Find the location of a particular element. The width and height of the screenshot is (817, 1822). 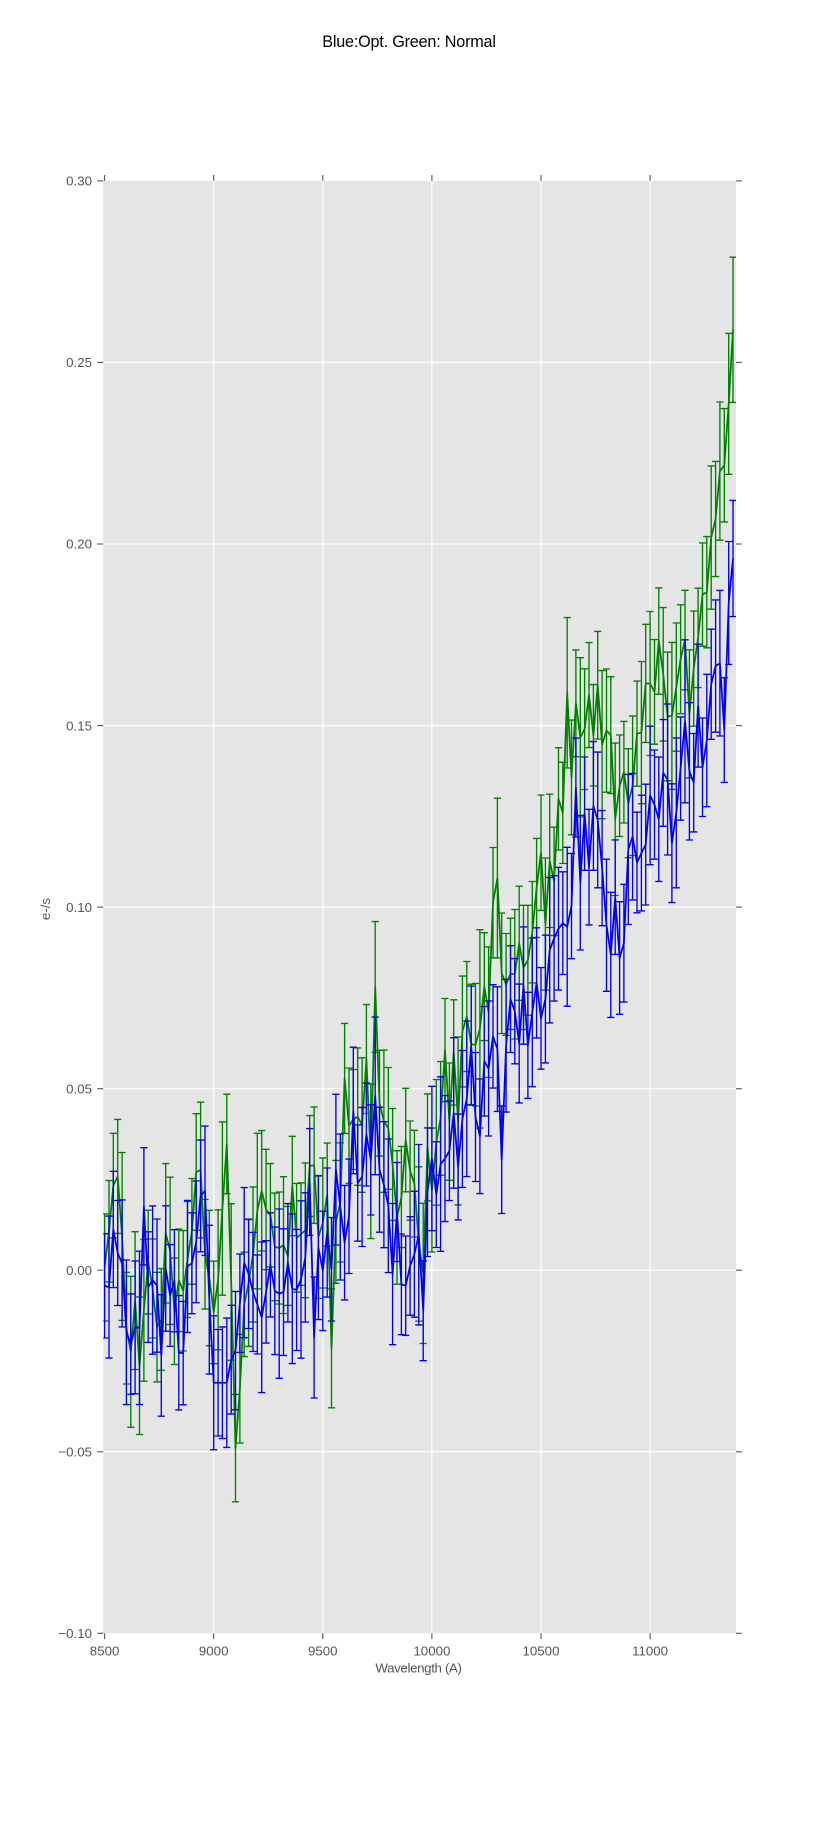

svg-text: 9500 is located at coordinates (323, 1651).